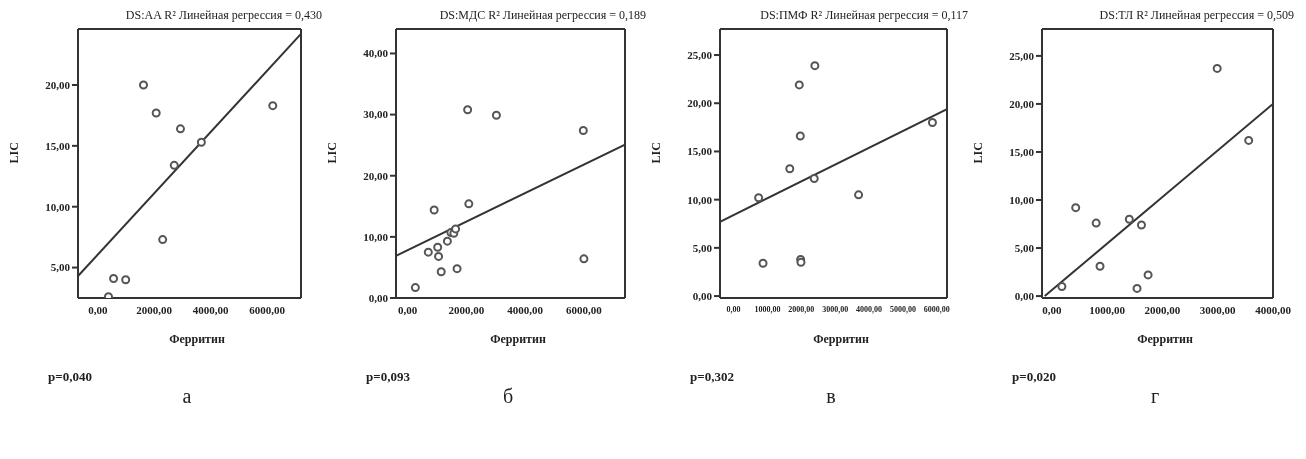 Image resolution: width=1306 pixels, height=459 pixels. I want to click on text: а, so click(187, 396).